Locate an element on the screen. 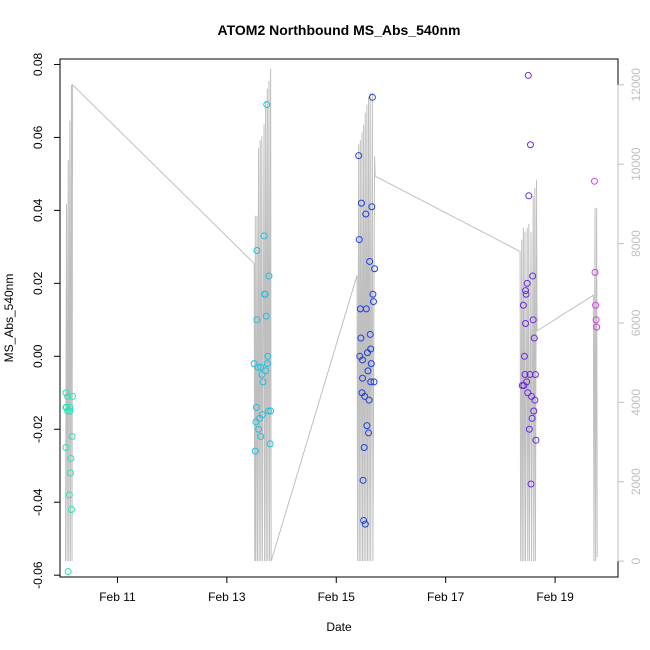  x-tick-label: Feb 15 is located at coordinates (337, 597).